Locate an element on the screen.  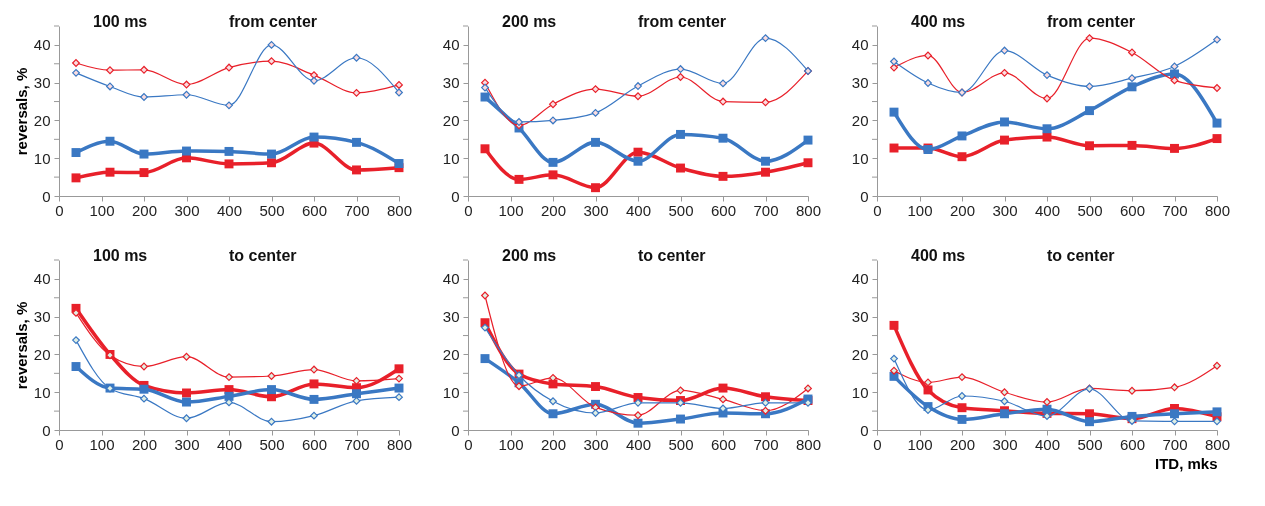
chart-subtitle: from center is located at coordinates (1091, 21).